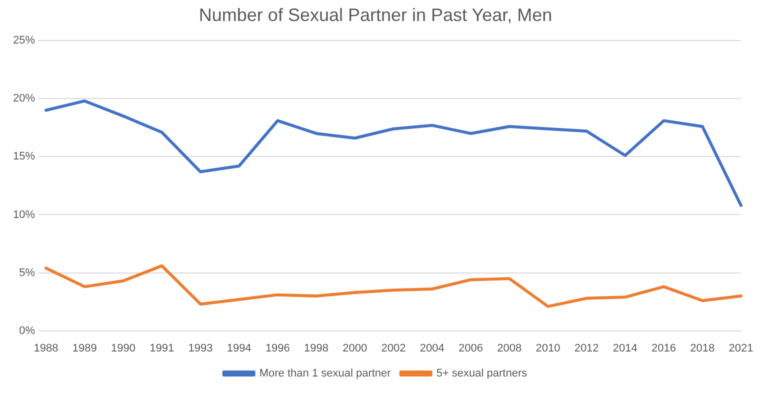  I want to click on y-tick-label: 5%, so click(27, 272).